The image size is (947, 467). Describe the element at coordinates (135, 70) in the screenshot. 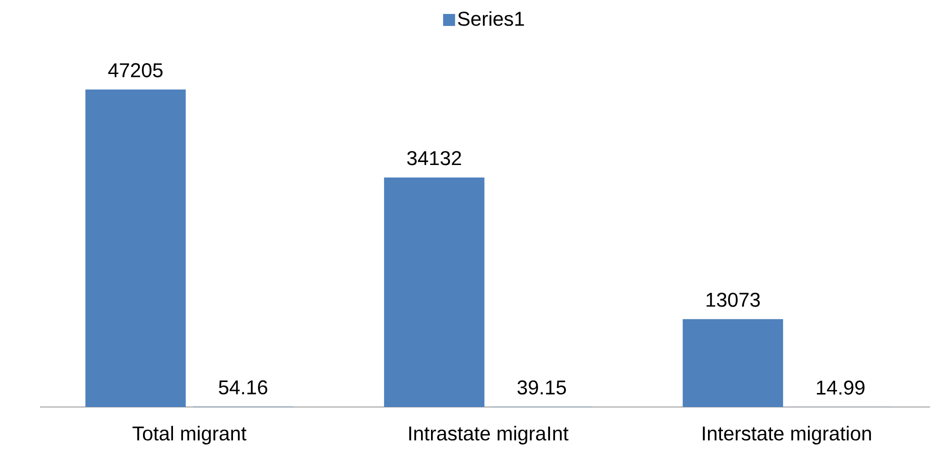

I see `data-label: 47205` at that location.